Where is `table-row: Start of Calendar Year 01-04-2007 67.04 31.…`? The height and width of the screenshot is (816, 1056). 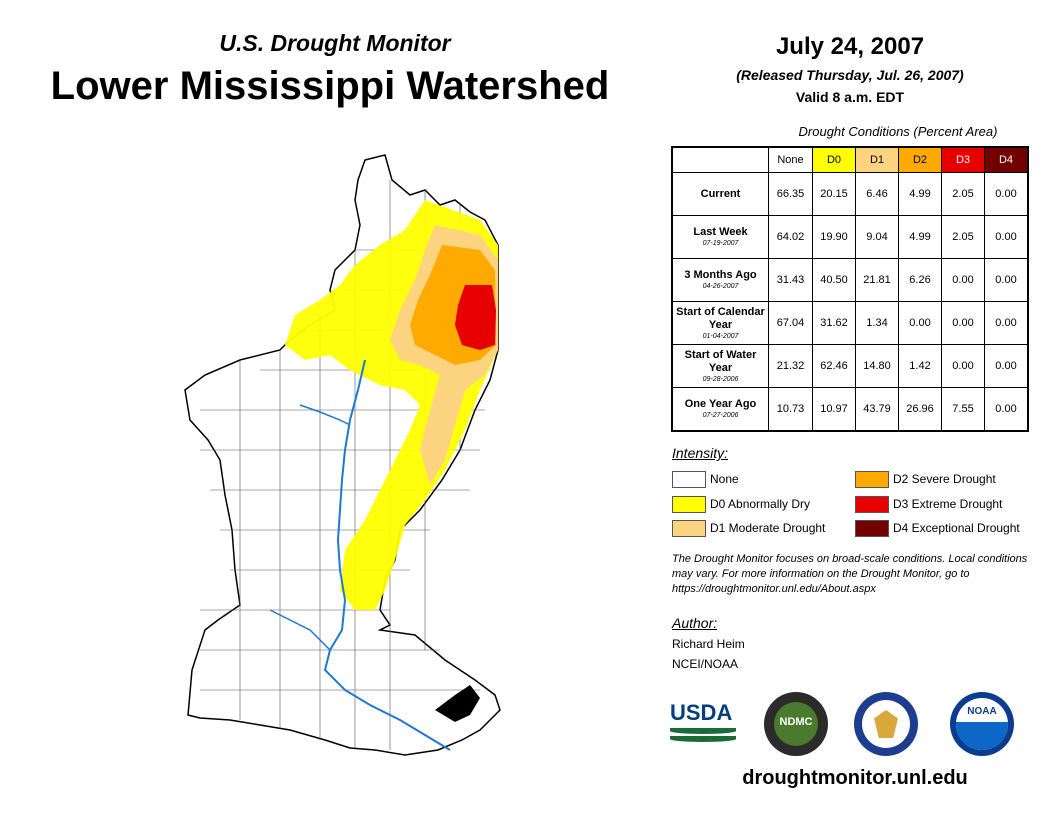 table-row: Start of Calendar Year 01-04-2007 67.04 31.… is located at coordinates (850, 323).